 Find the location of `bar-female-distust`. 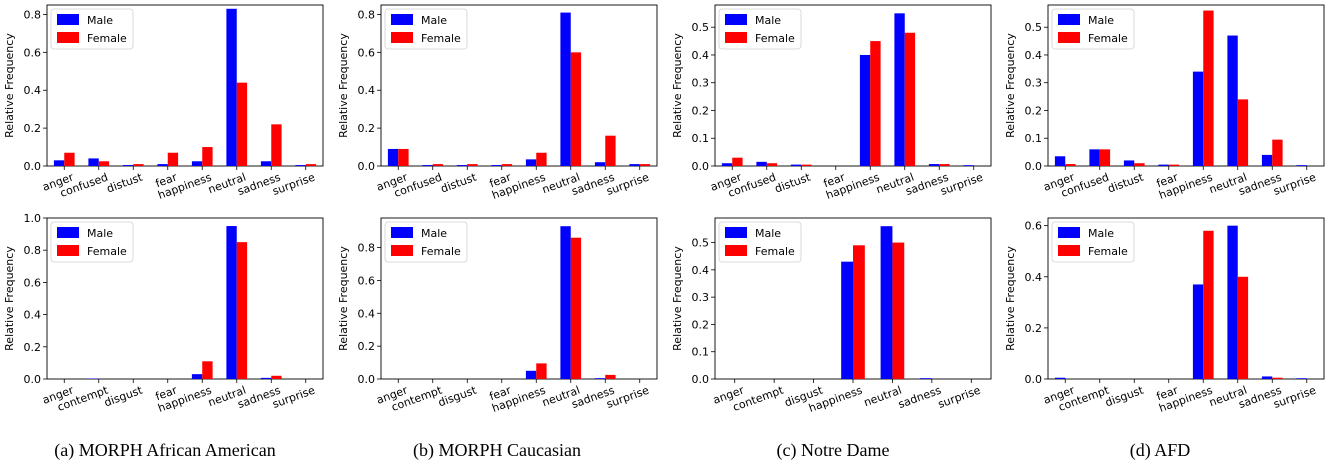

bar-female-distust is located at coordinates (1139, 164).